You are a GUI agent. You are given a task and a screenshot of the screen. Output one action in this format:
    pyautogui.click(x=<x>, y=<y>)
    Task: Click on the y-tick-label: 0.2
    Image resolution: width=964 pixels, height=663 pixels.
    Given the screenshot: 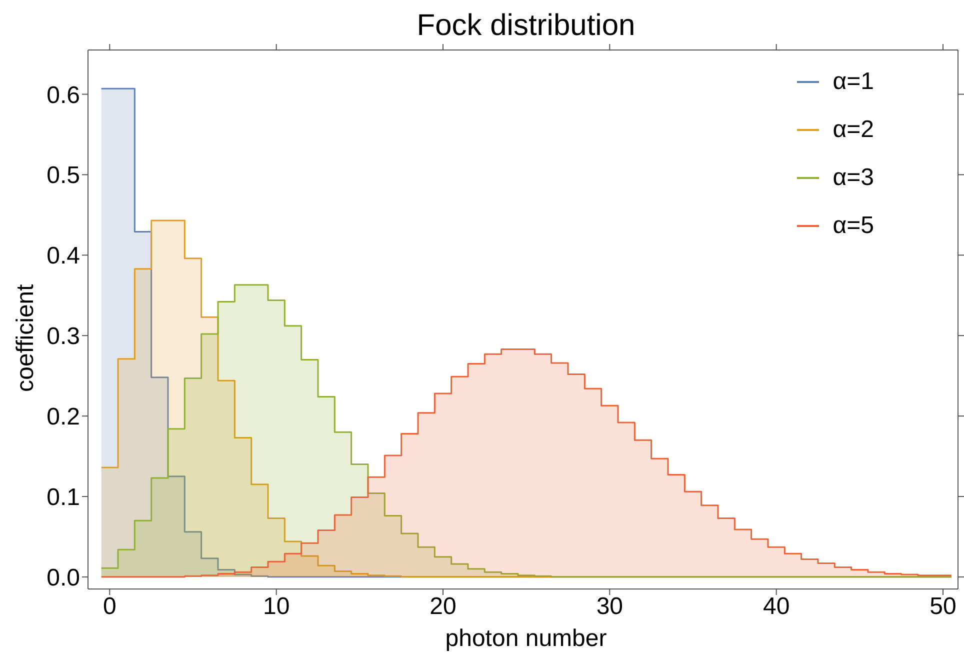 What is the action you would take?
    pyautogui.click(x=63, y=417)
    